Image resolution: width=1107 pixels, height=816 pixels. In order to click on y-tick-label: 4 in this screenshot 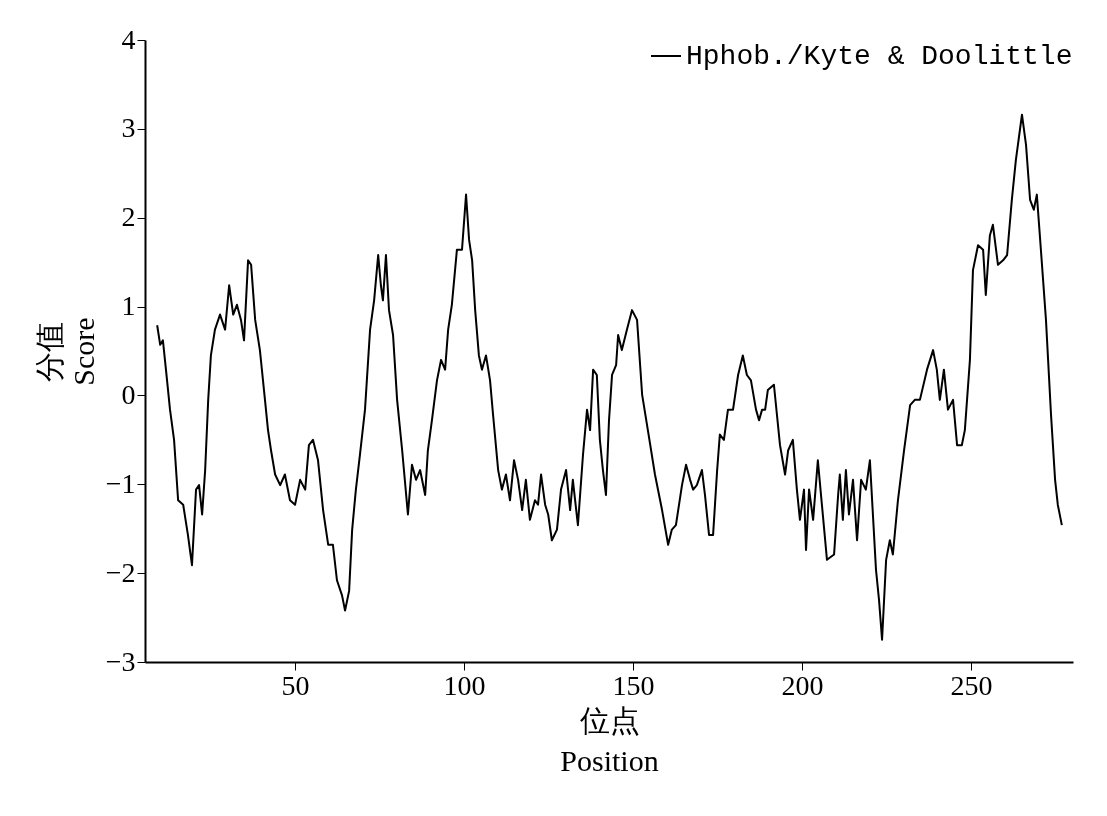, I will do `click(128, 39)`.